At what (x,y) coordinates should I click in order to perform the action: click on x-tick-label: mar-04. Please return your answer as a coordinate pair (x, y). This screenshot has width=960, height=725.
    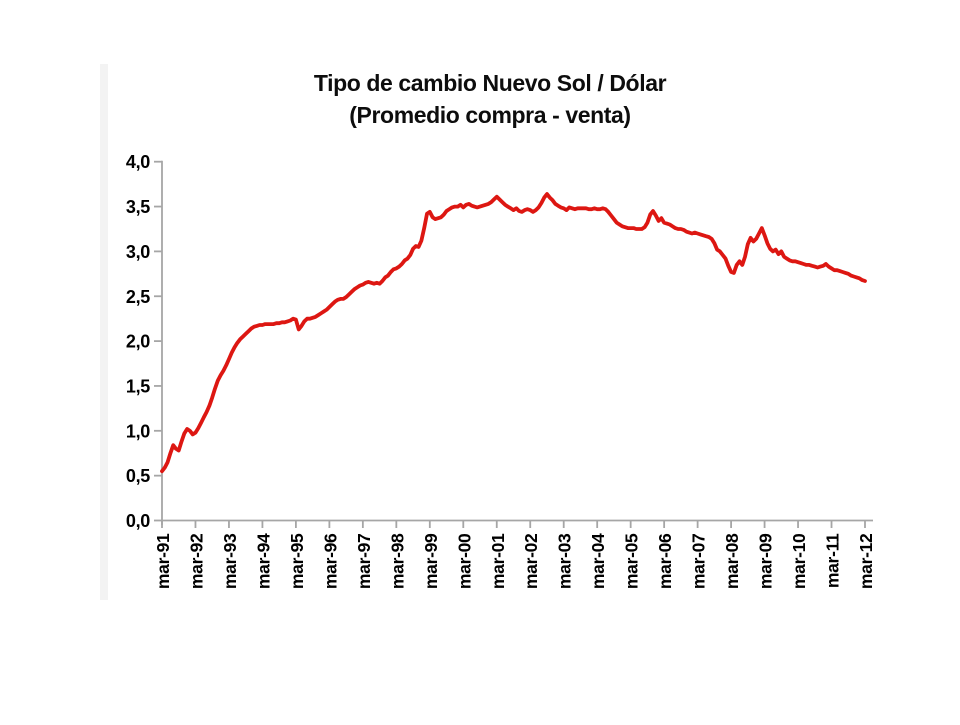
    Looking at the image, I should click on (598, 561).